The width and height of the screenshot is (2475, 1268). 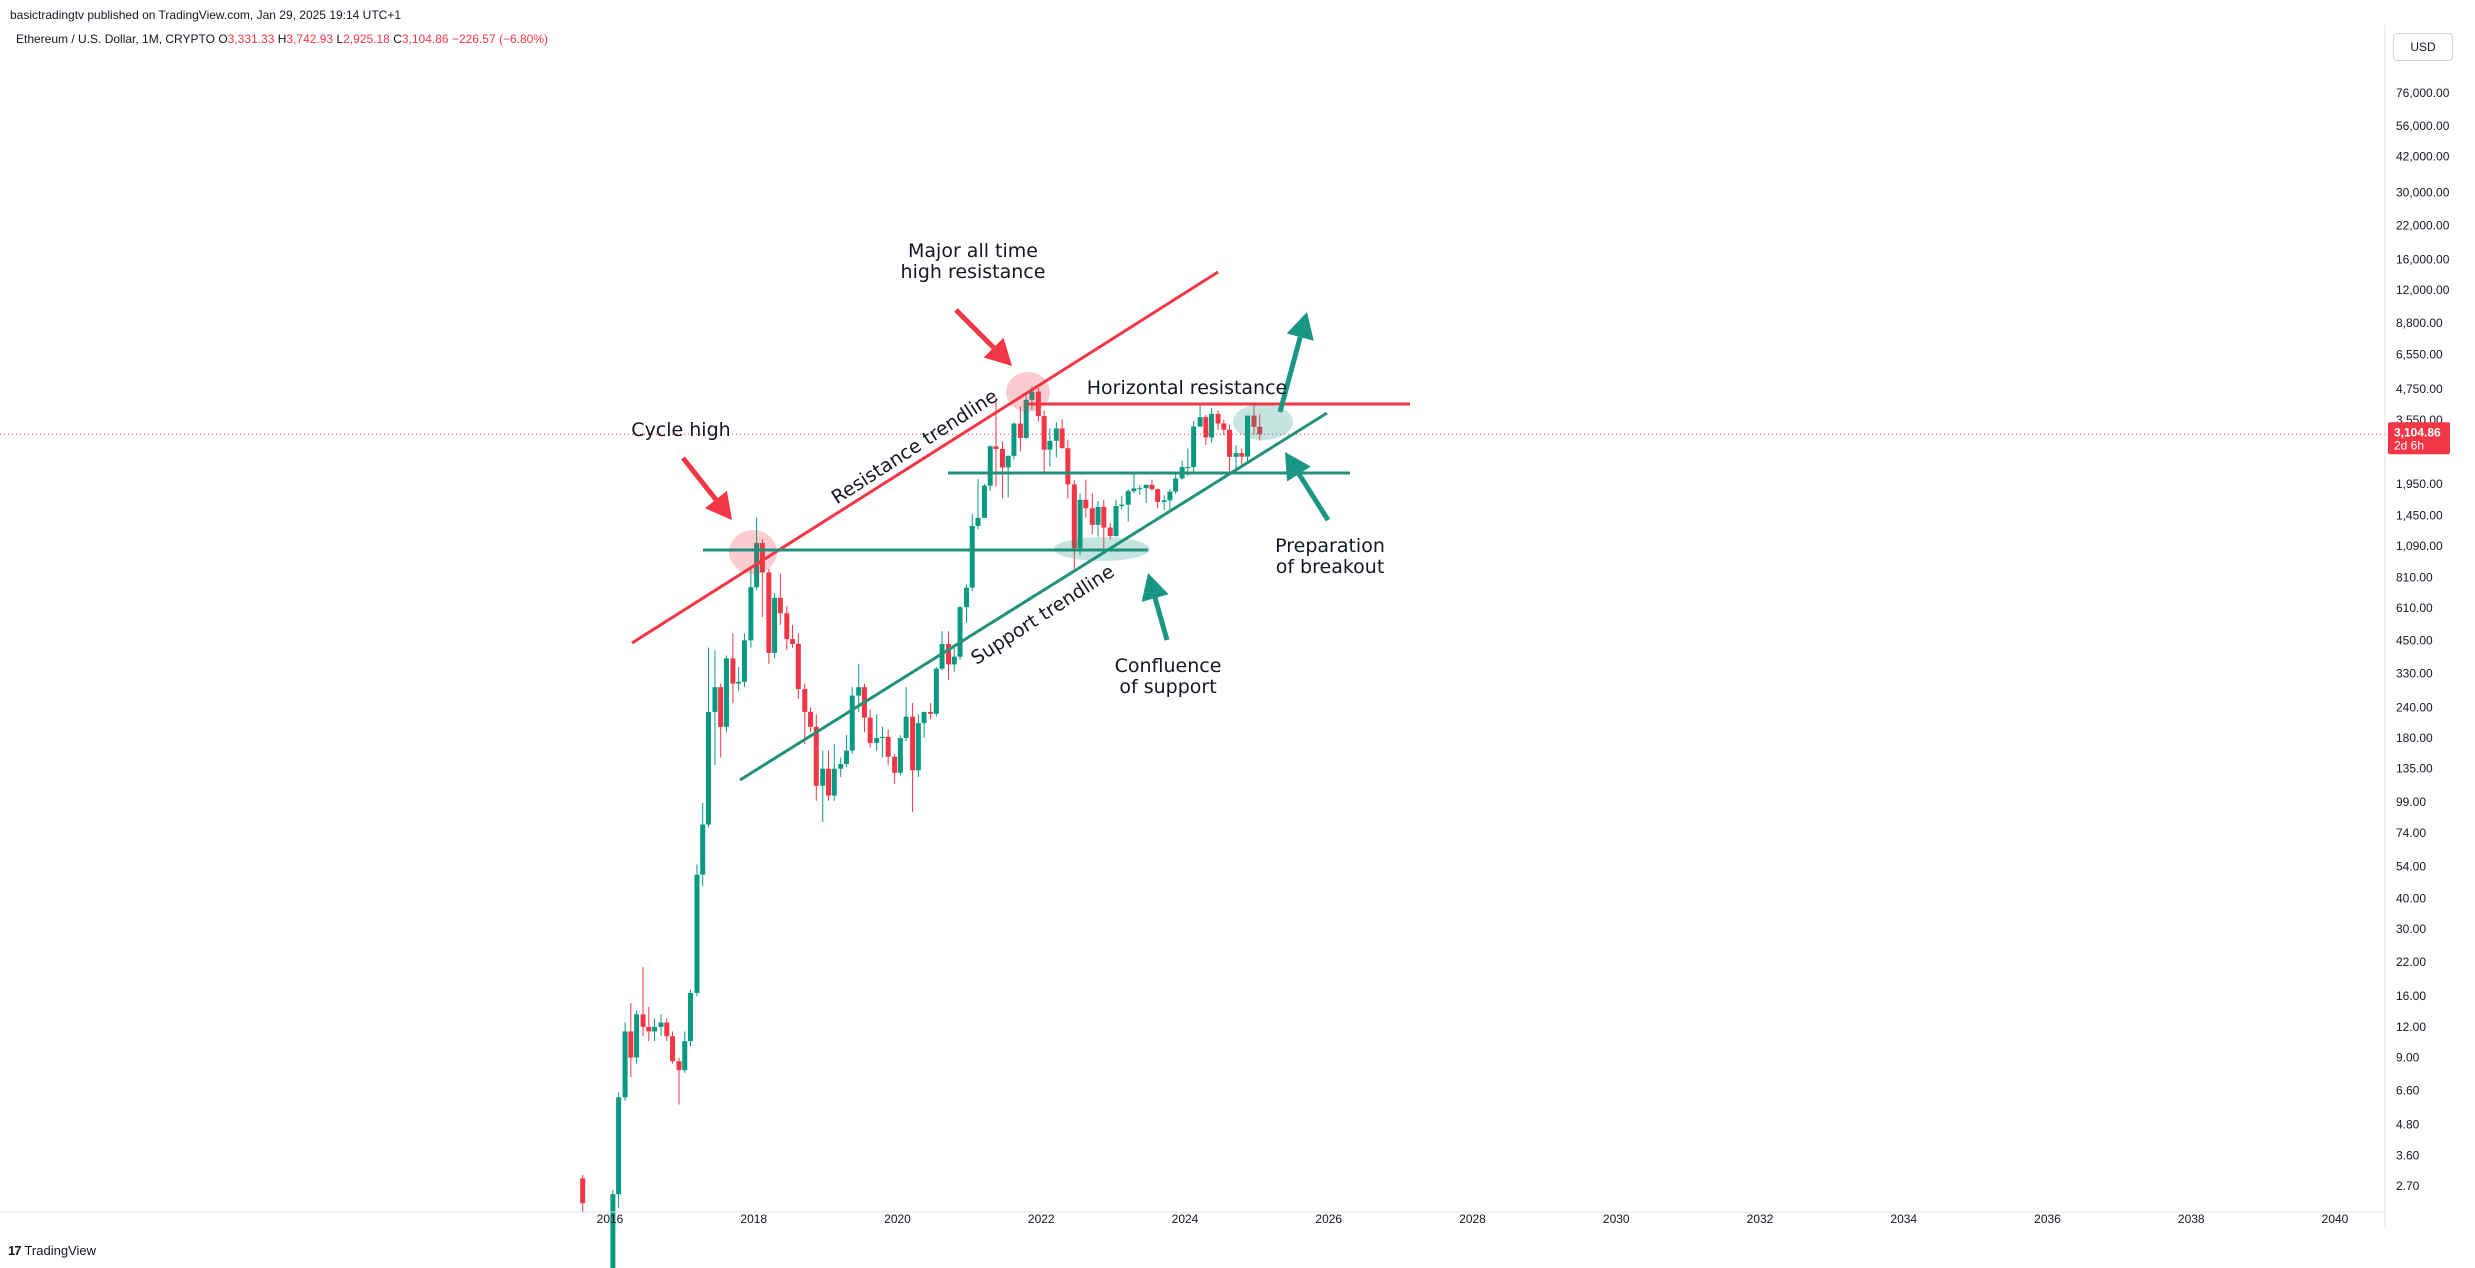 What do you see at coordinates (2414, 608) in the screenshot?
I see `price-tick-label: 610.00` at bounding box center [2414, 608].